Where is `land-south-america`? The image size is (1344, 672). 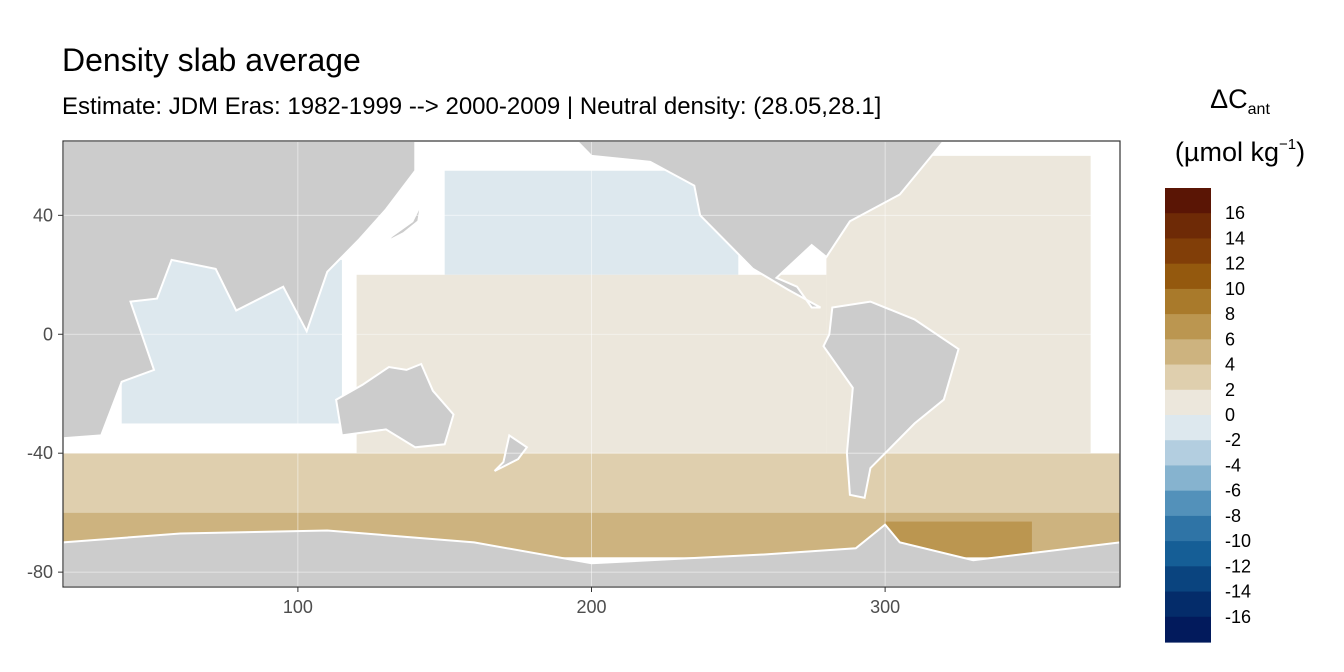
land-south-america is located at coordinates (891, 399).